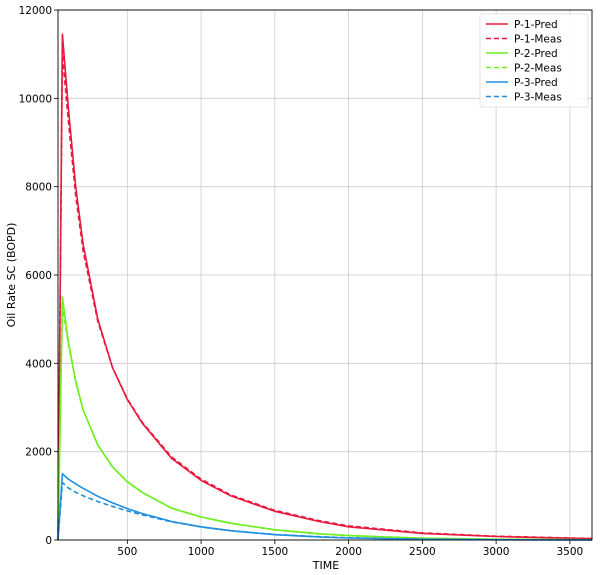 The height and width of the screenshot is (575, 600). What do you see at coordinates (48, 541) in the screenshot?
I see `y-tick-label: 0` at bounding box center [48, 541].